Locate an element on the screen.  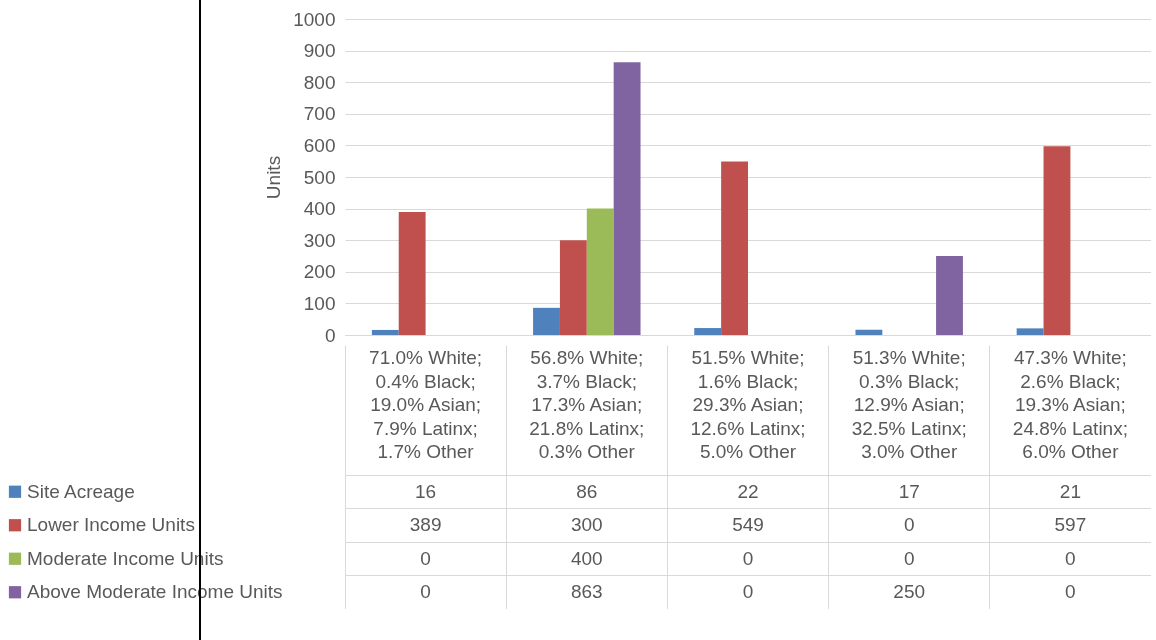
data-label: 22 is located at coordinates (748, 491).